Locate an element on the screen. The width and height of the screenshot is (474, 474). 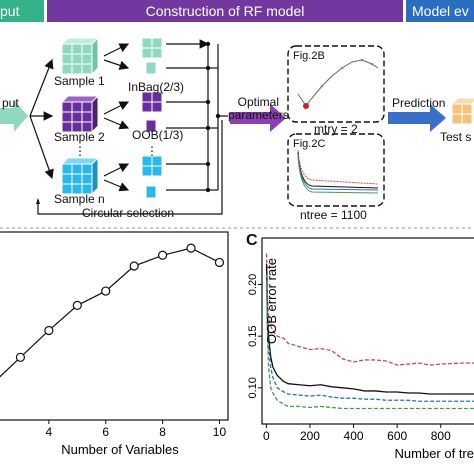
chart-c-xlabel: Number of tre is located at coordinates (434, 453).